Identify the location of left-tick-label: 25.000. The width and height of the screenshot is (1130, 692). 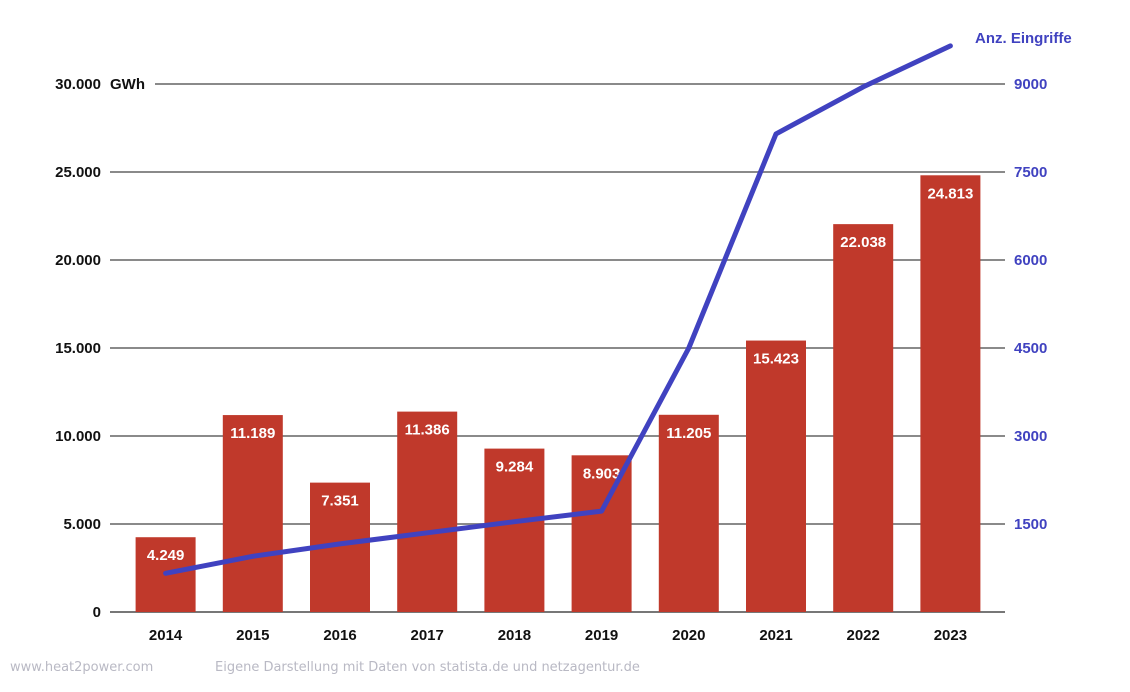
(78, 172).